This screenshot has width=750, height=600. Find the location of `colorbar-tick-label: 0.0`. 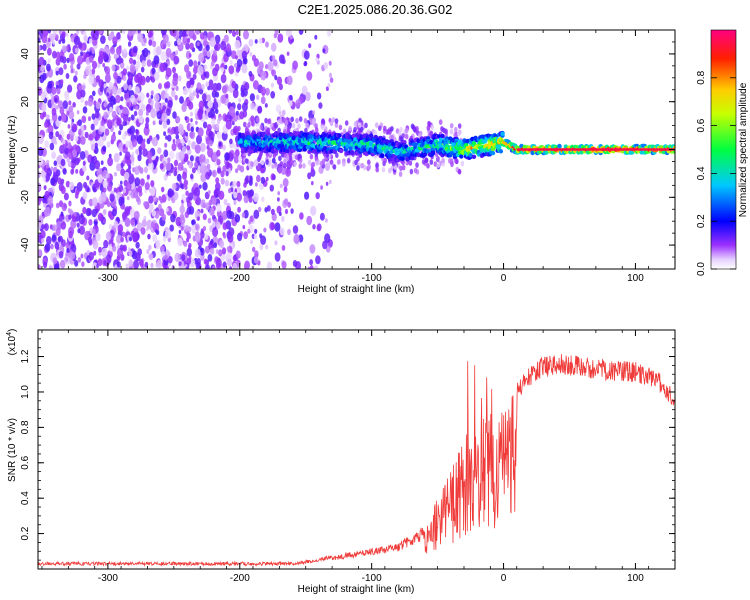

colorbar-tick-label: 0.0 is located at coordinates (701, 269).